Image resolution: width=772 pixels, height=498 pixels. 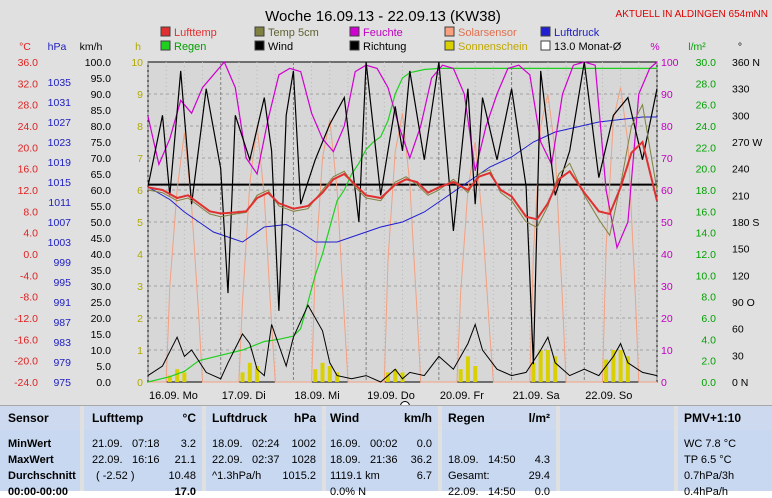 What do you see at coordinates (741, 90) in the screenshot?
I see `direction-tick-label: 330` at bounding box center [741, 90].